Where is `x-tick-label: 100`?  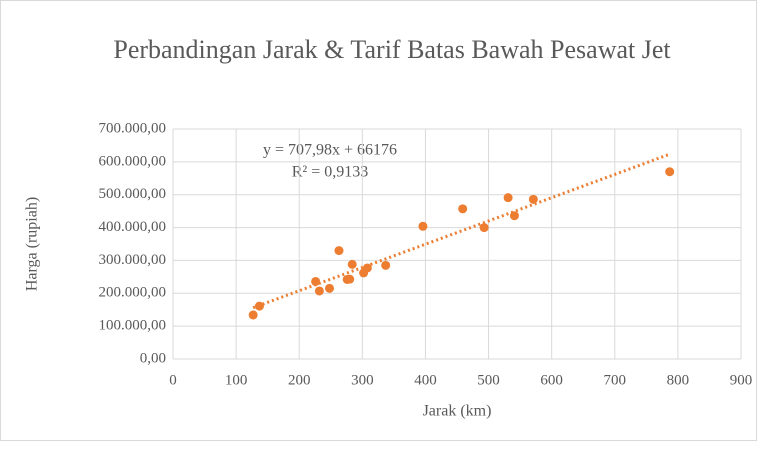
x-tick-label: 100 is located at coordinates (236, 380).